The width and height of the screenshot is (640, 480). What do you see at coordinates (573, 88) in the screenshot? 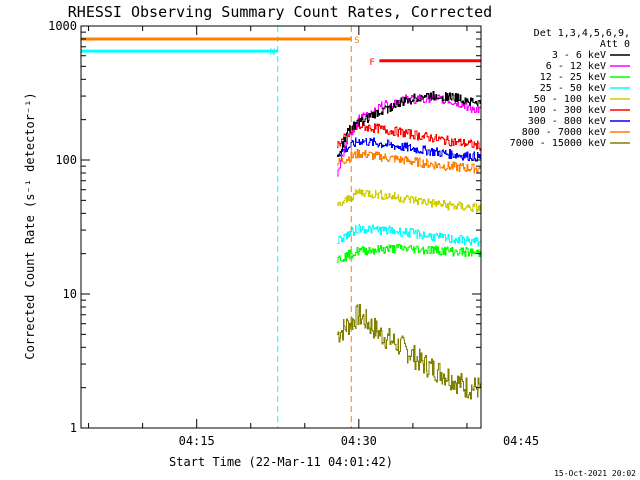
I see `legend-entry-label: 25 - 50 keV` at bounding box center [573, 88].